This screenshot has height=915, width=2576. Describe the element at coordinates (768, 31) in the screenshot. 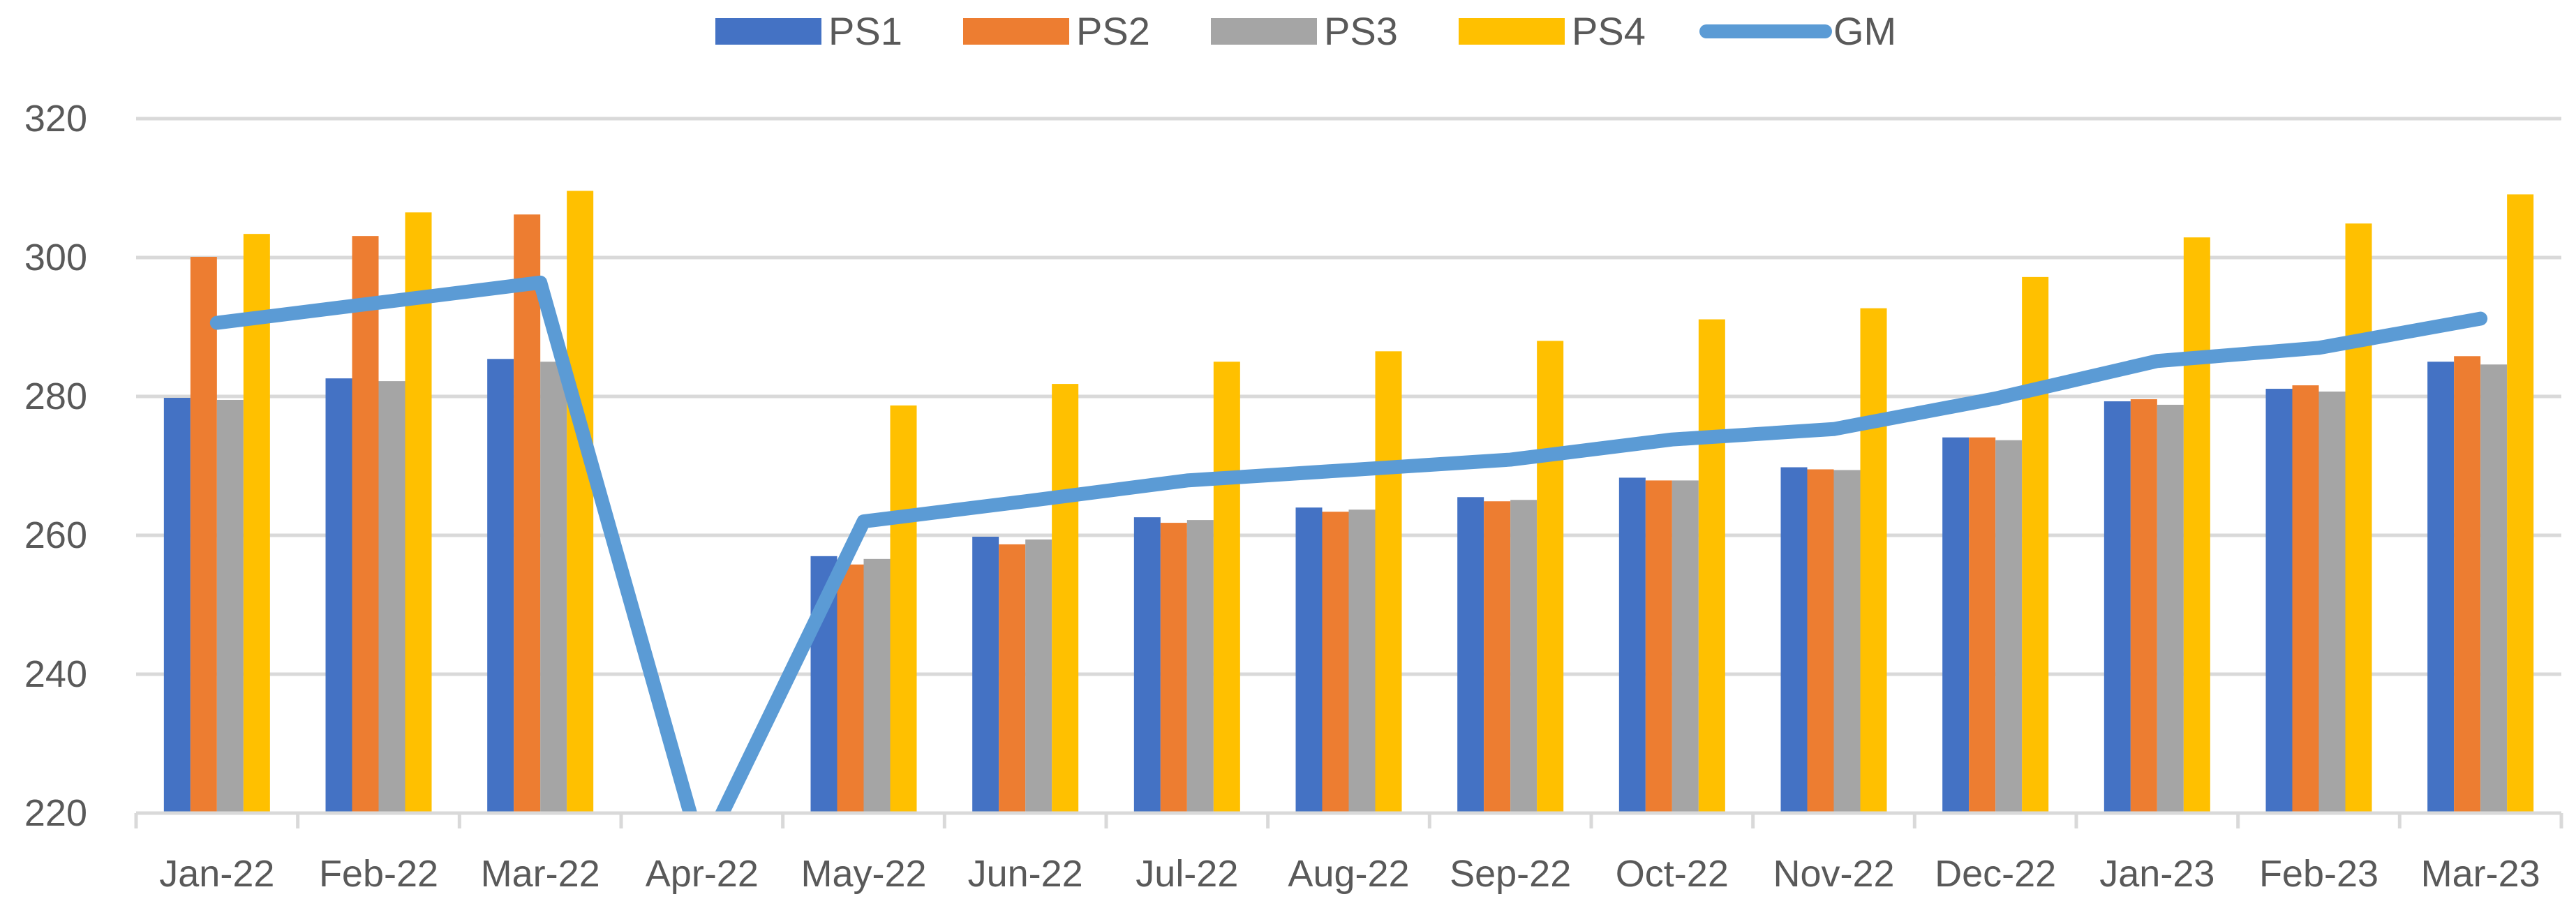

I see `legend-swatch-ps1` at that location.